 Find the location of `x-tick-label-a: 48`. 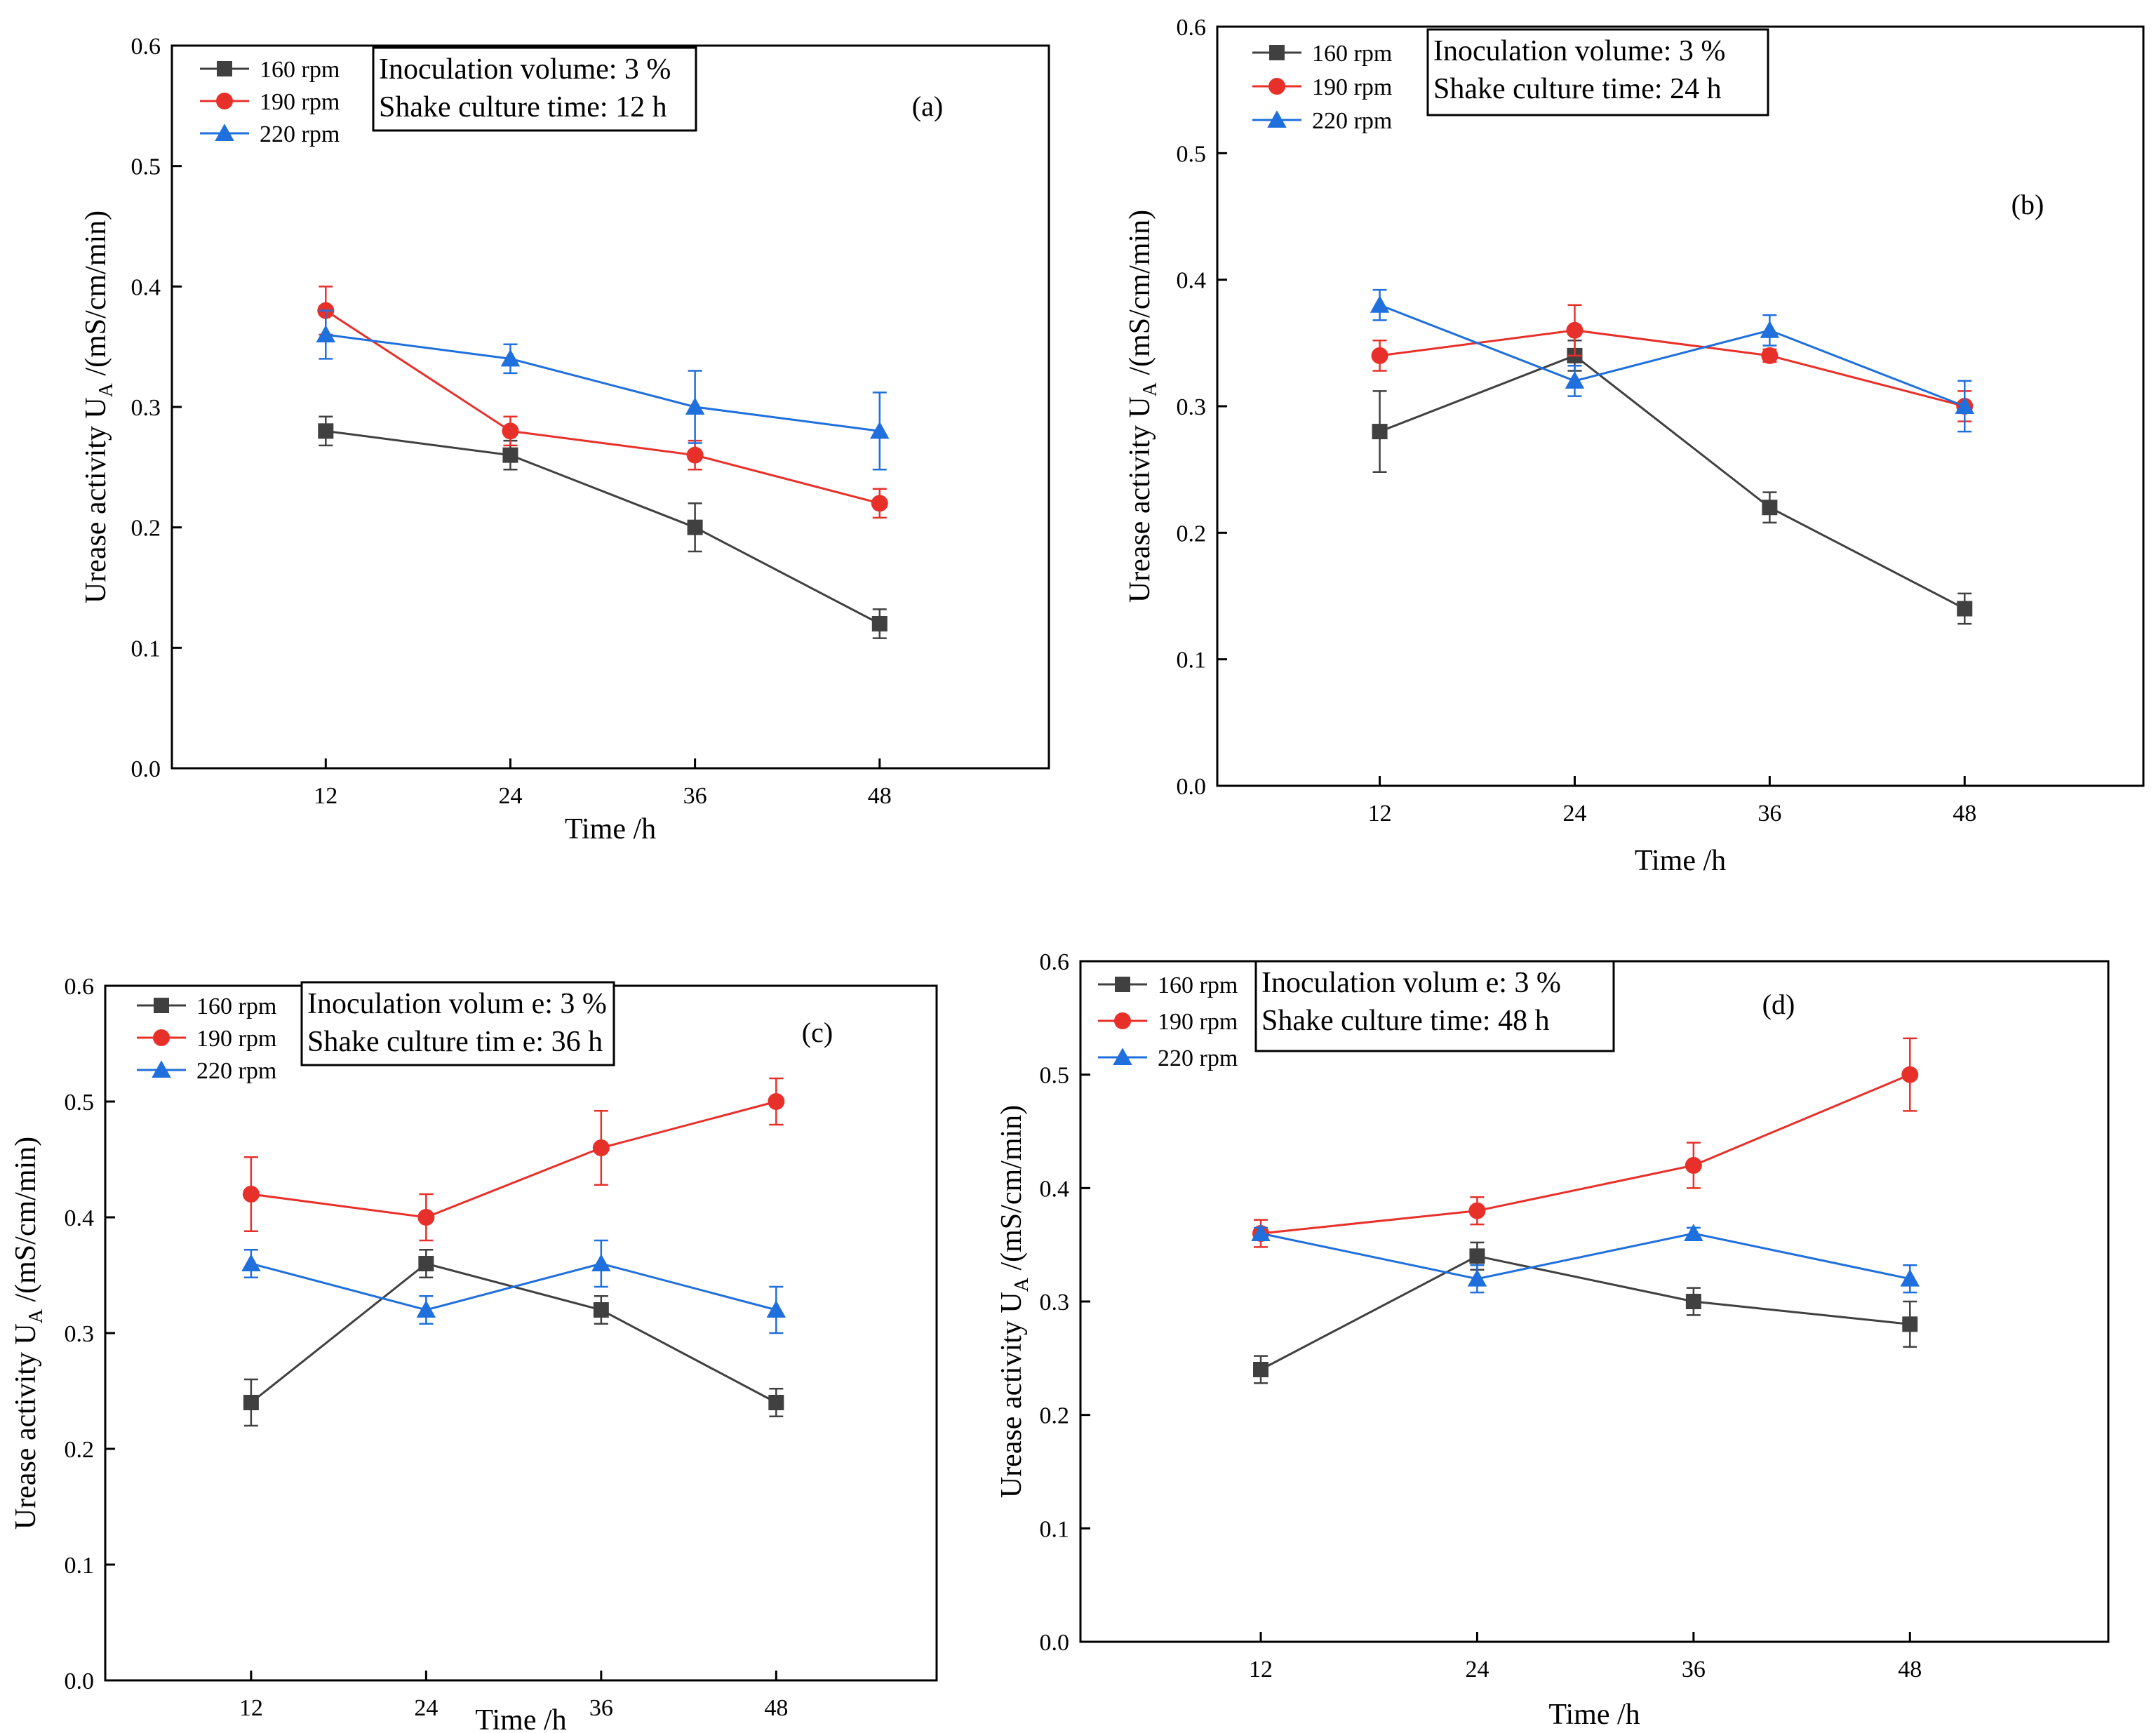

x-tick-label-a: 48 is located at coordinates (880, 796).